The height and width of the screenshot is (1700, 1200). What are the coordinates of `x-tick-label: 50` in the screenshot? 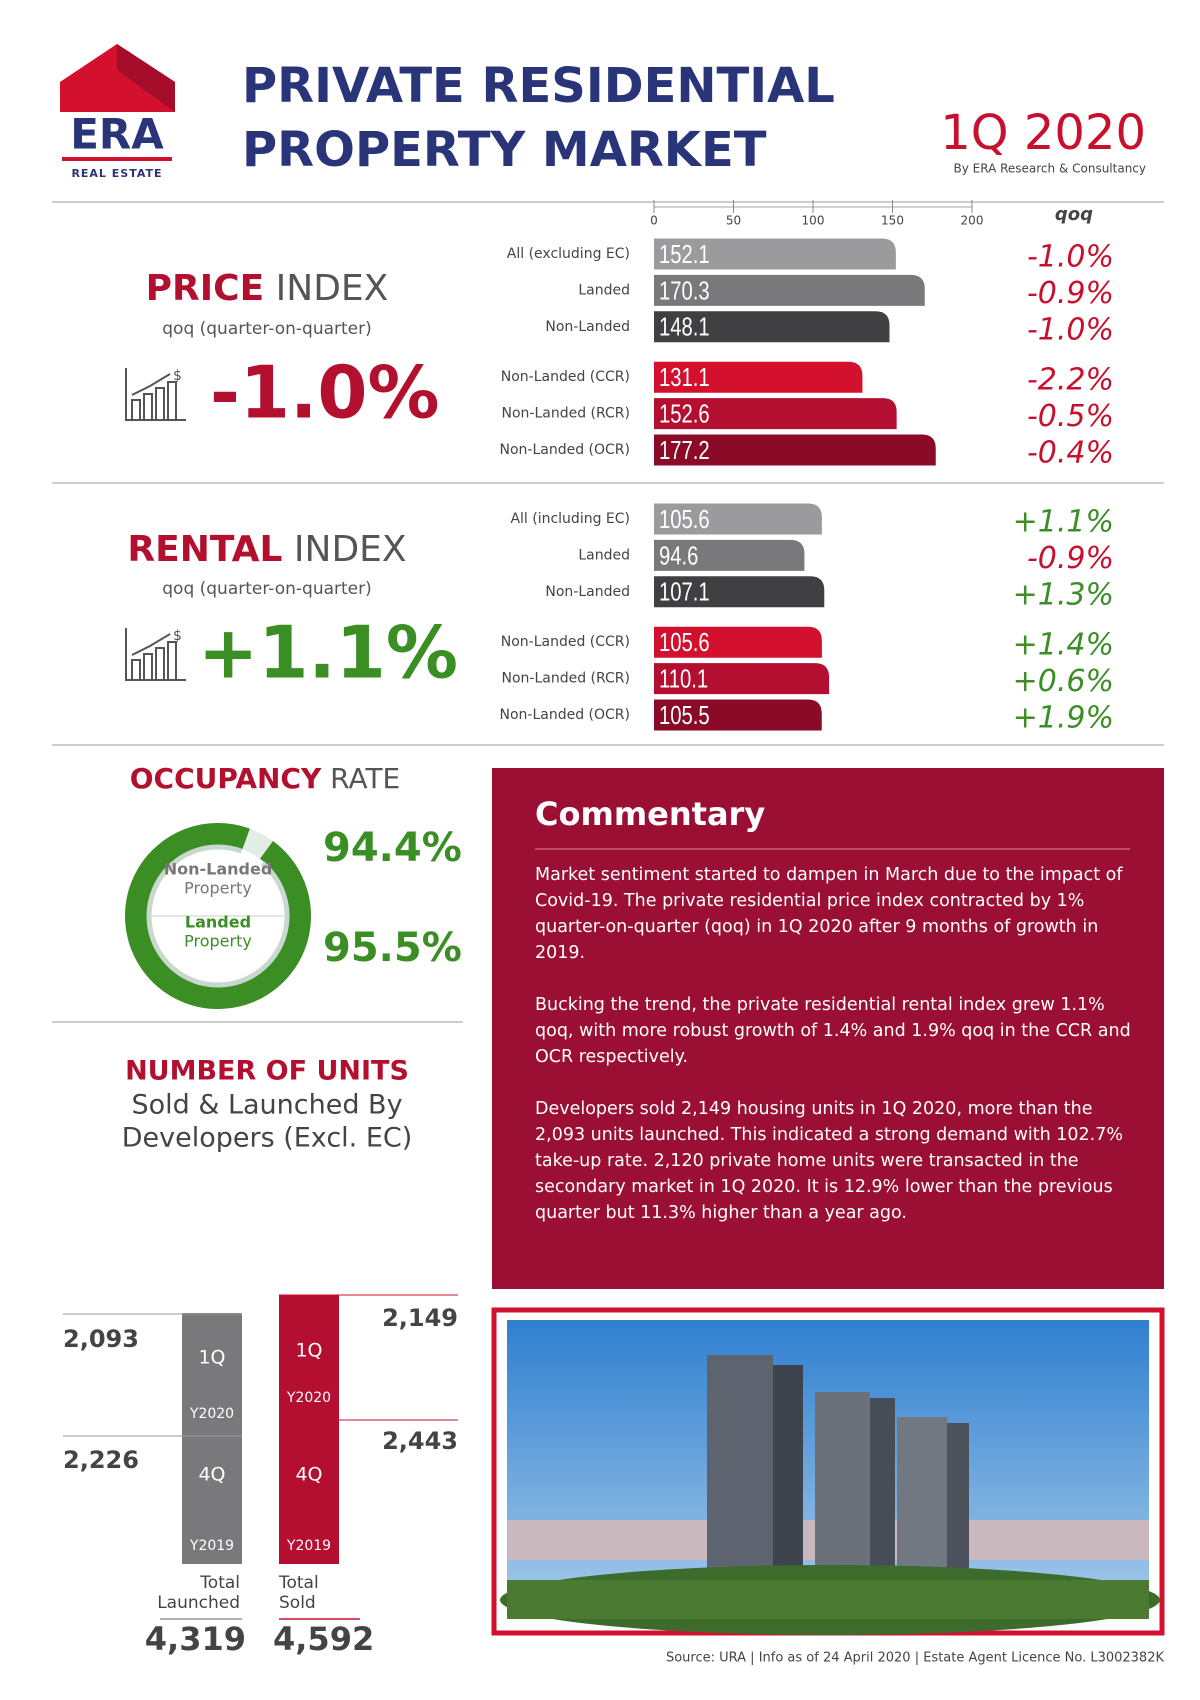 It's located at (733, 221).